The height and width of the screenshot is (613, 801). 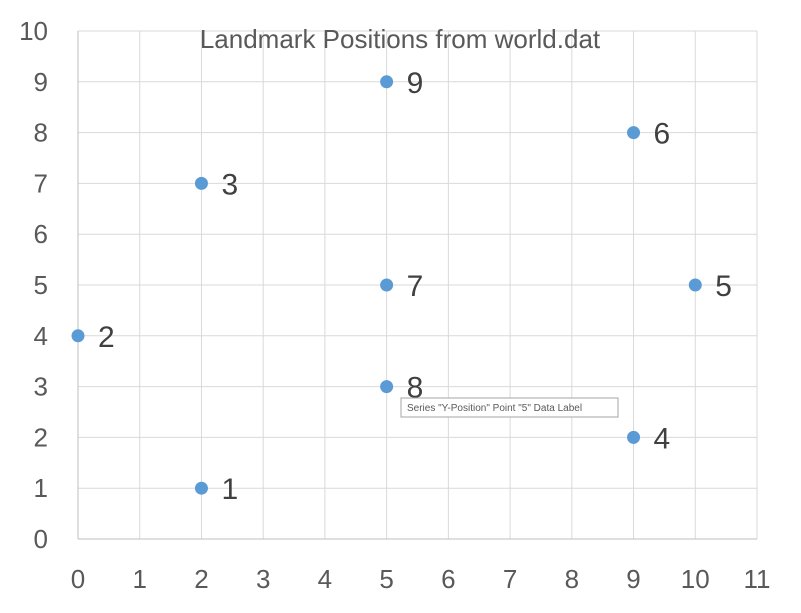 I want to click on data-label-7: 7, so click(x=415, y=286).